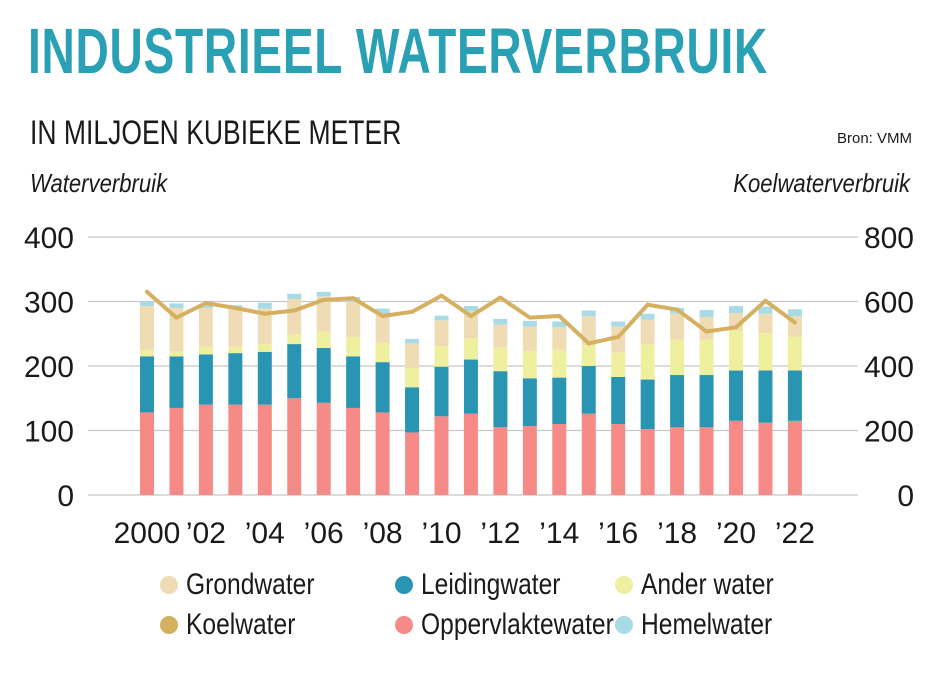 This screenshot has width=948, height=675. What do you see at coordinates (324, 533) in the screenshot?
I see `x-axis-tick-label: ’06` at bounding box center [324, 533].